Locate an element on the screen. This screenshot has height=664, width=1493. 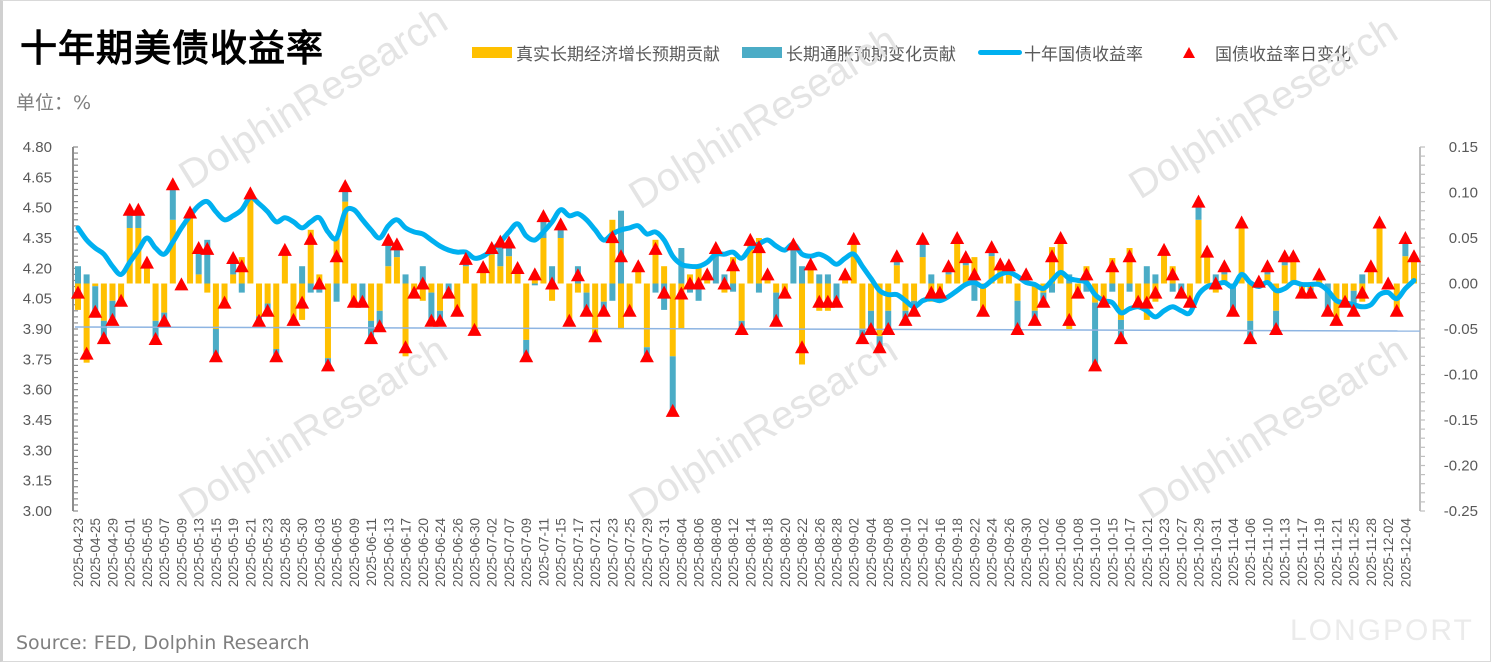
x-axis-tick-label: 2025-06-05 is located at coordinates (337, 552).